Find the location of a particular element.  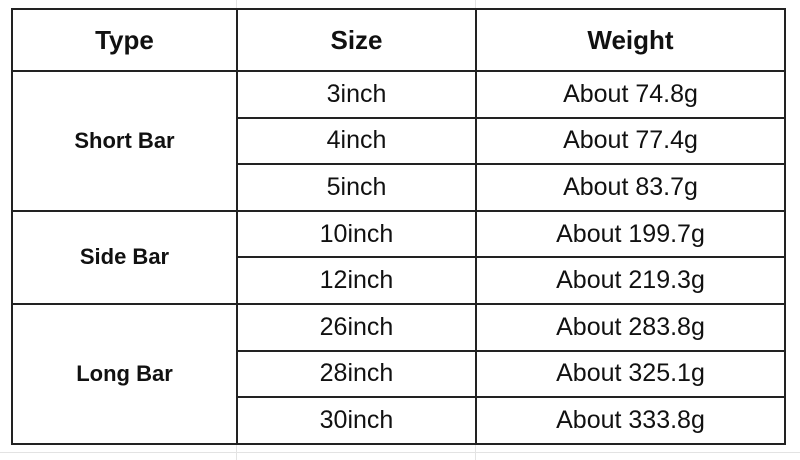

size-cell: 28inch is located at coordinates (356, 374).